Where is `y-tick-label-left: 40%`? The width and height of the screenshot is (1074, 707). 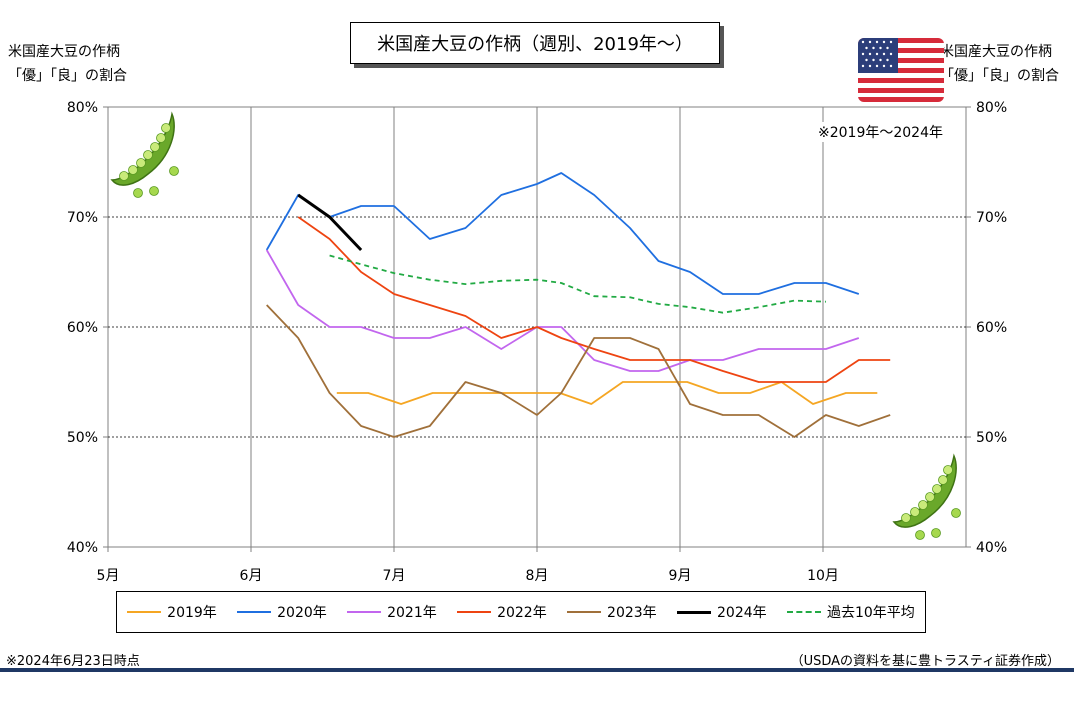
y-tick-label-left: 40% is located at coordinates (82, 548).